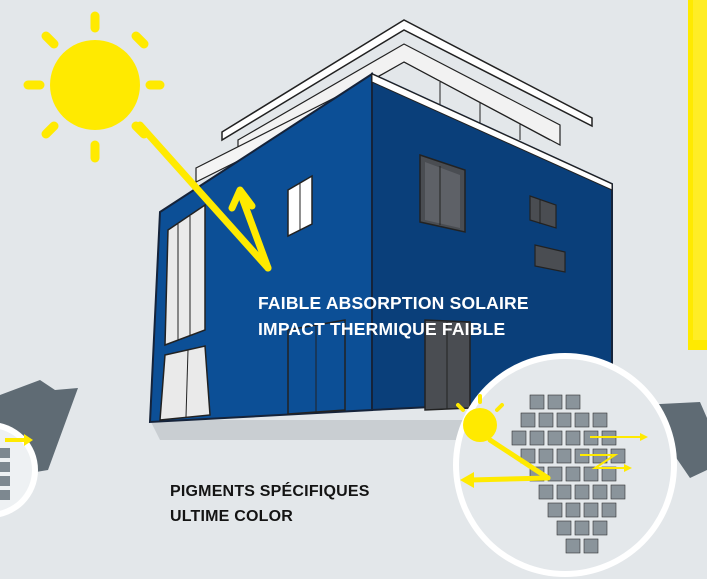  I want to click on right-inset-circle, so click(565, 465).